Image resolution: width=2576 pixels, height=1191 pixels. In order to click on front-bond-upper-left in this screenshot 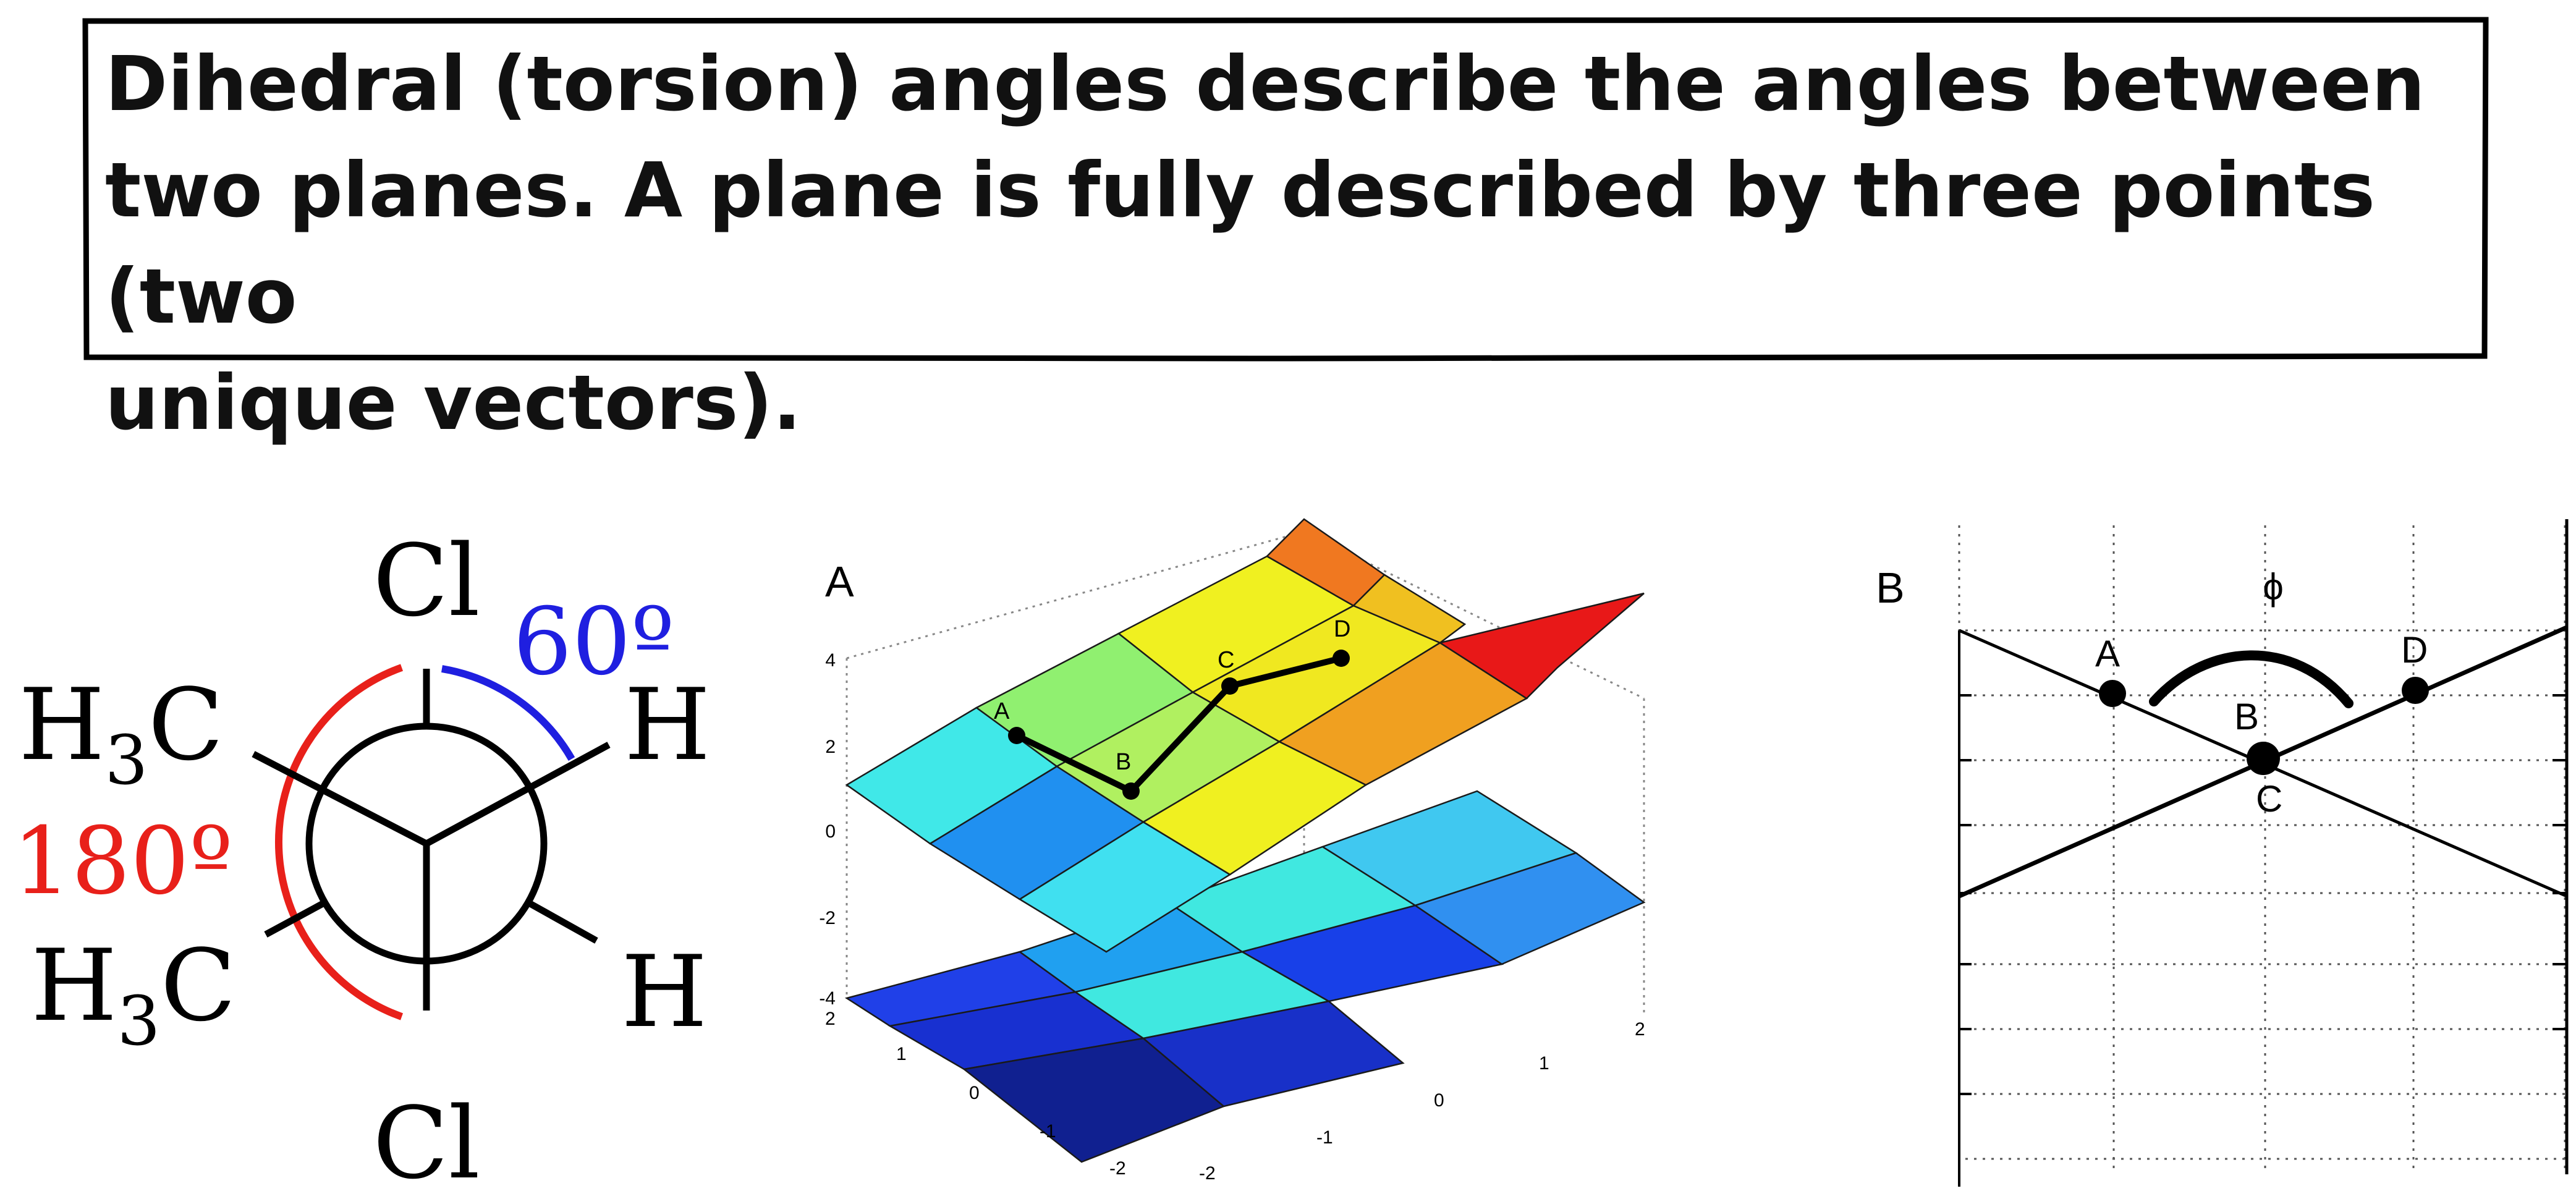, I will do `click(340, 799)`.